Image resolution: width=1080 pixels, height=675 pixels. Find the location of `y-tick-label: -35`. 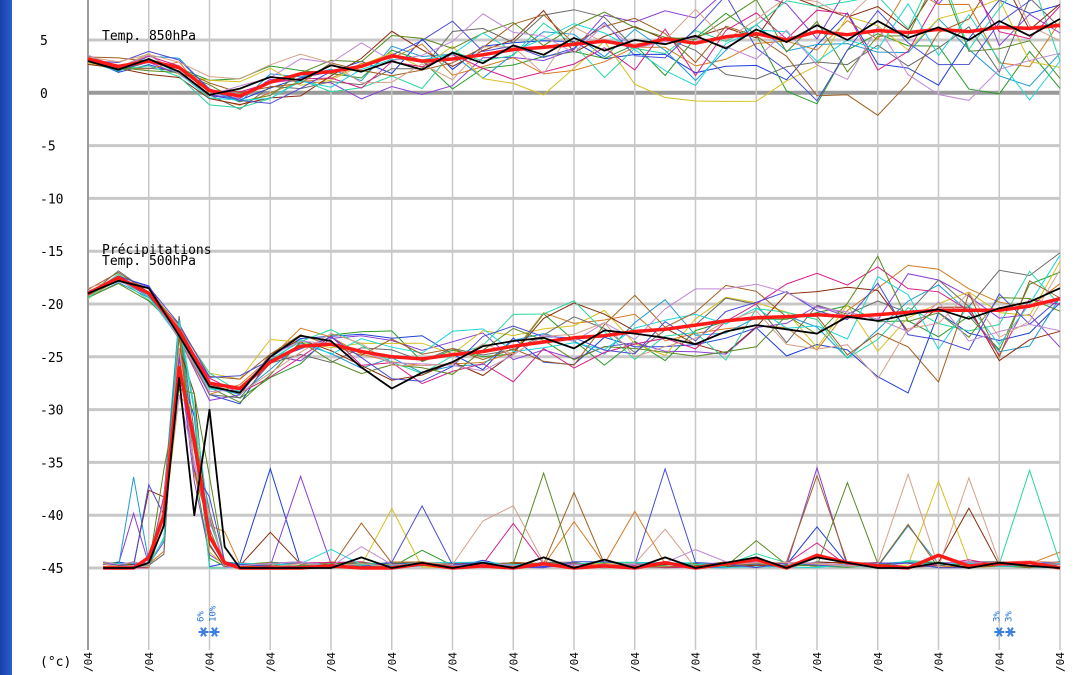

y-tick-label: -35 is located at coordinates (51, 463).